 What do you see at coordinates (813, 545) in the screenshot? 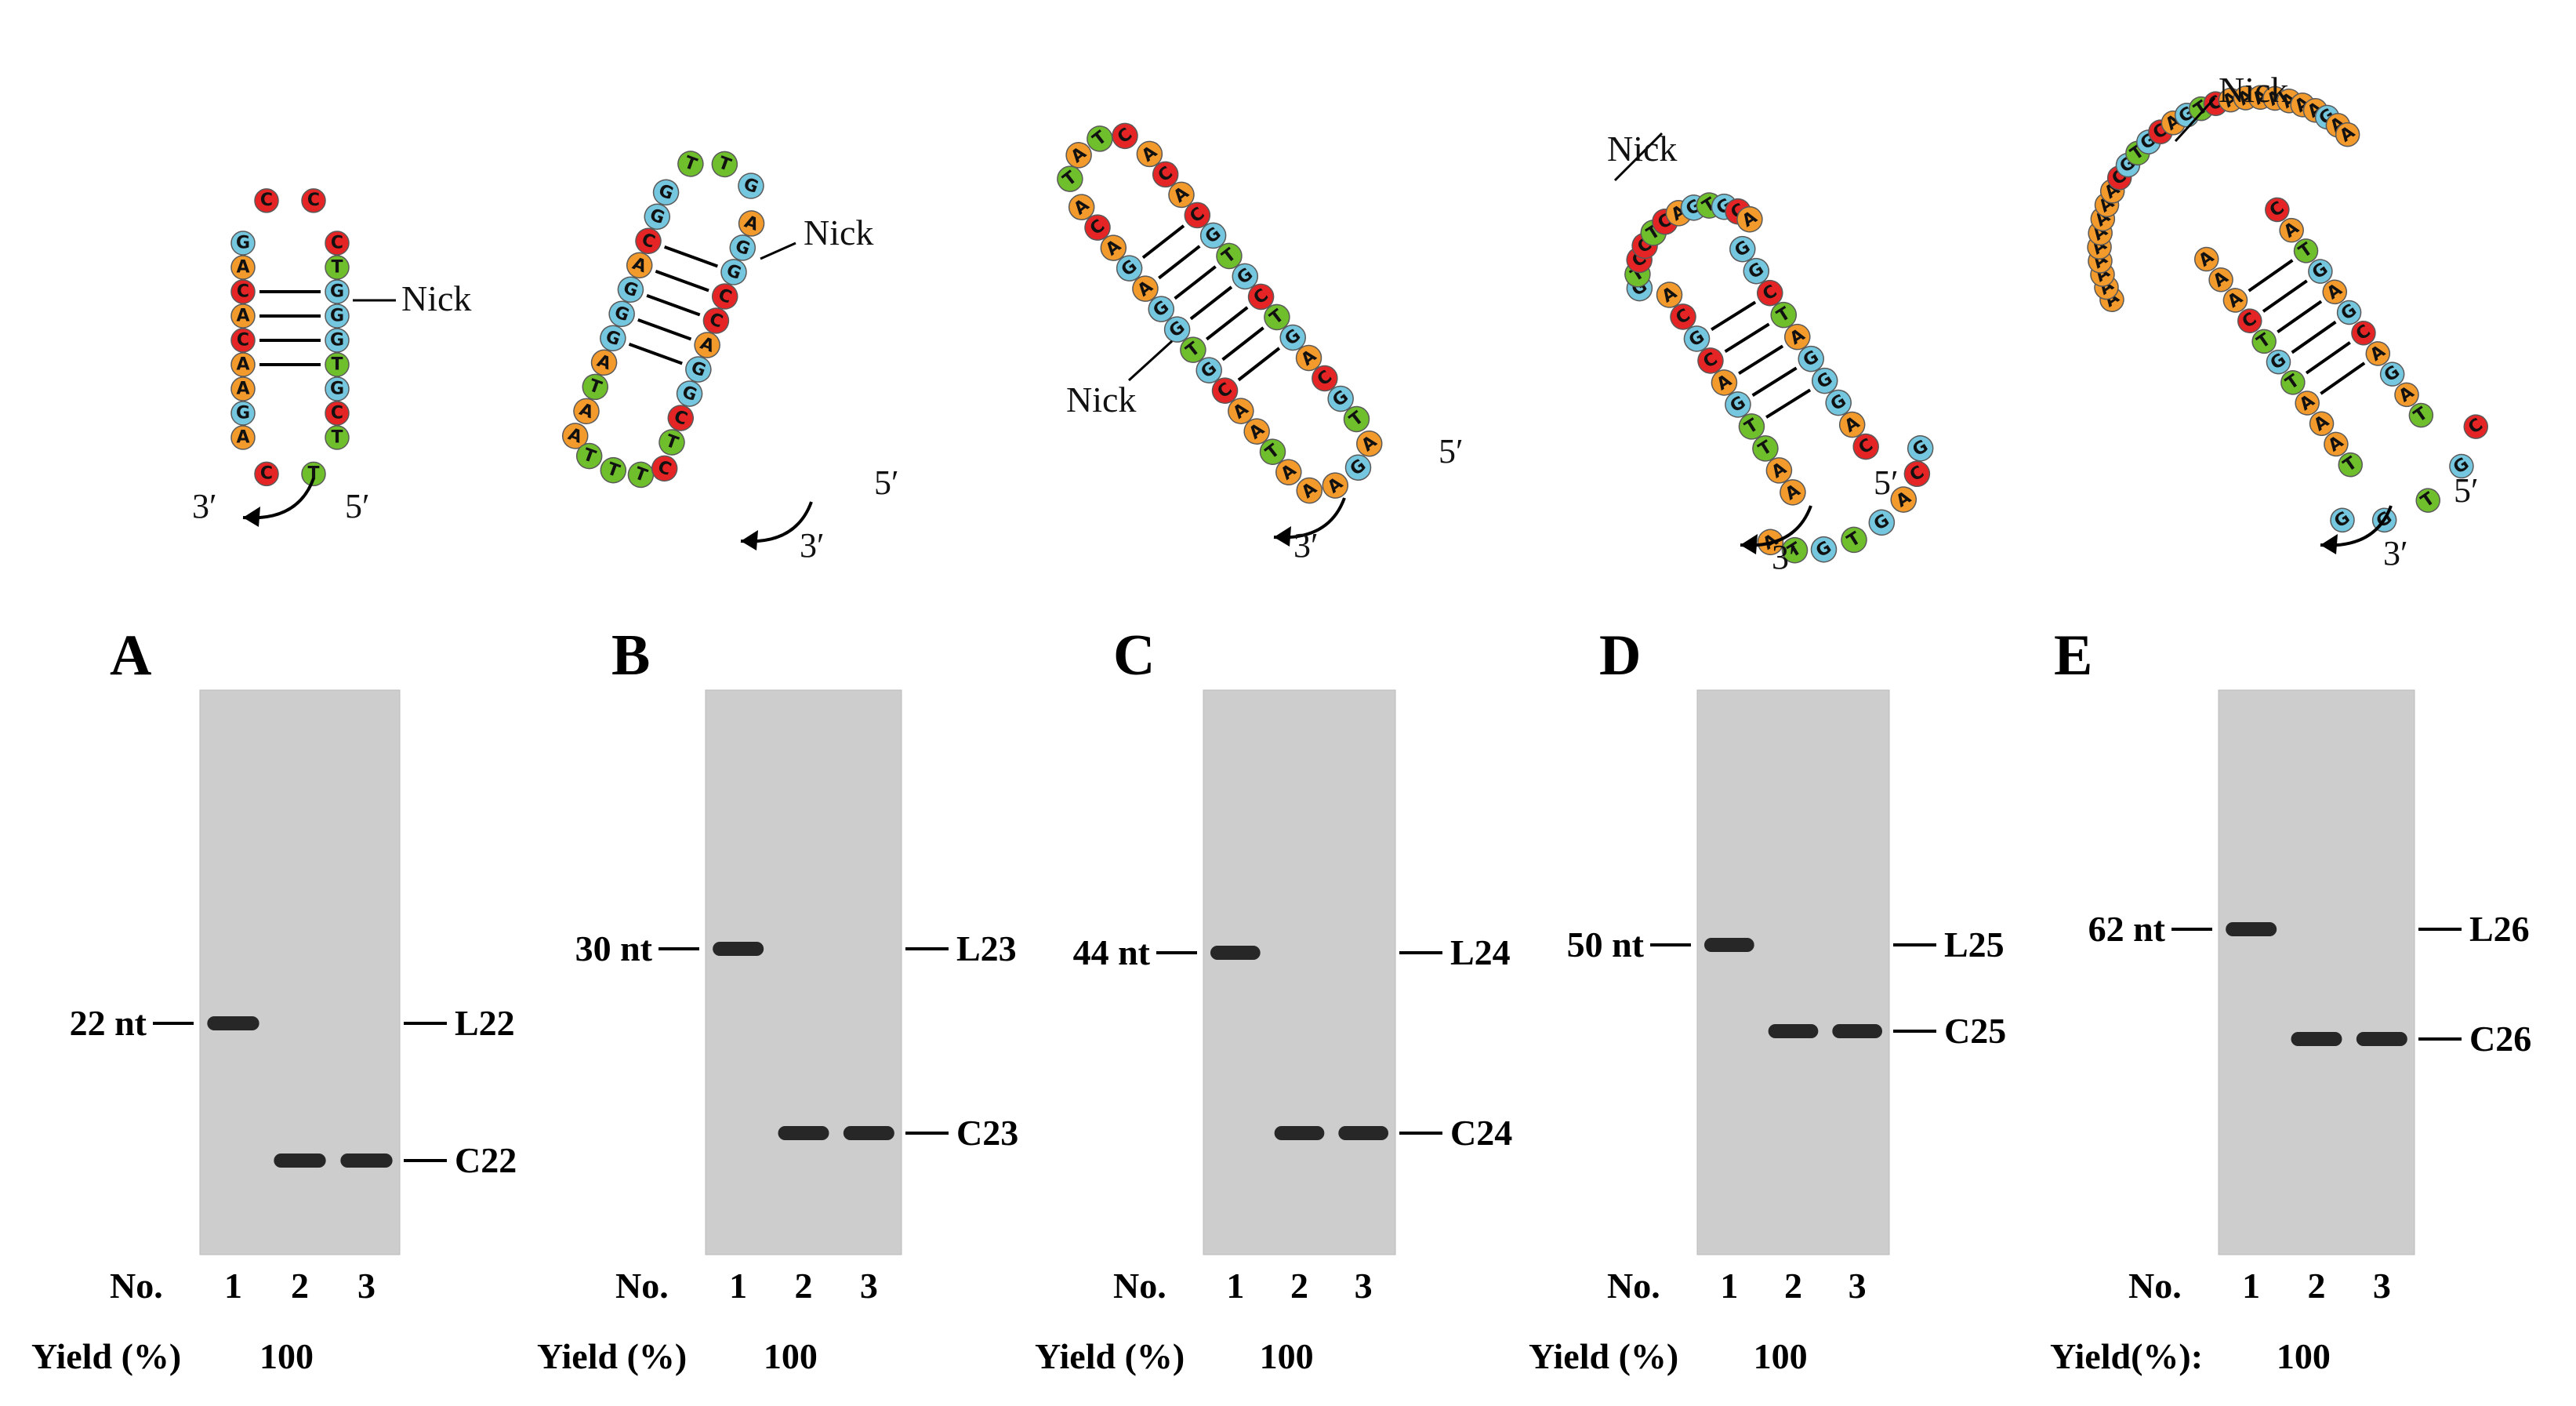
I see `three-prime-label: 3′` at bounding box center [813, 545].